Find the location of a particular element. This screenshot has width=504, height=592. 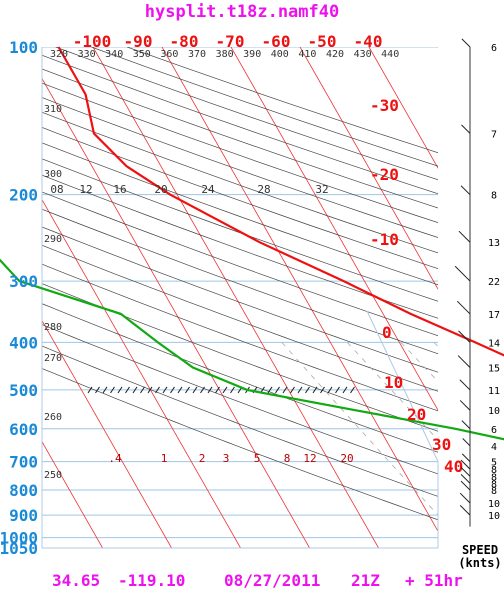

temperature-label-right: -20 is located at coordinates (384, 174).